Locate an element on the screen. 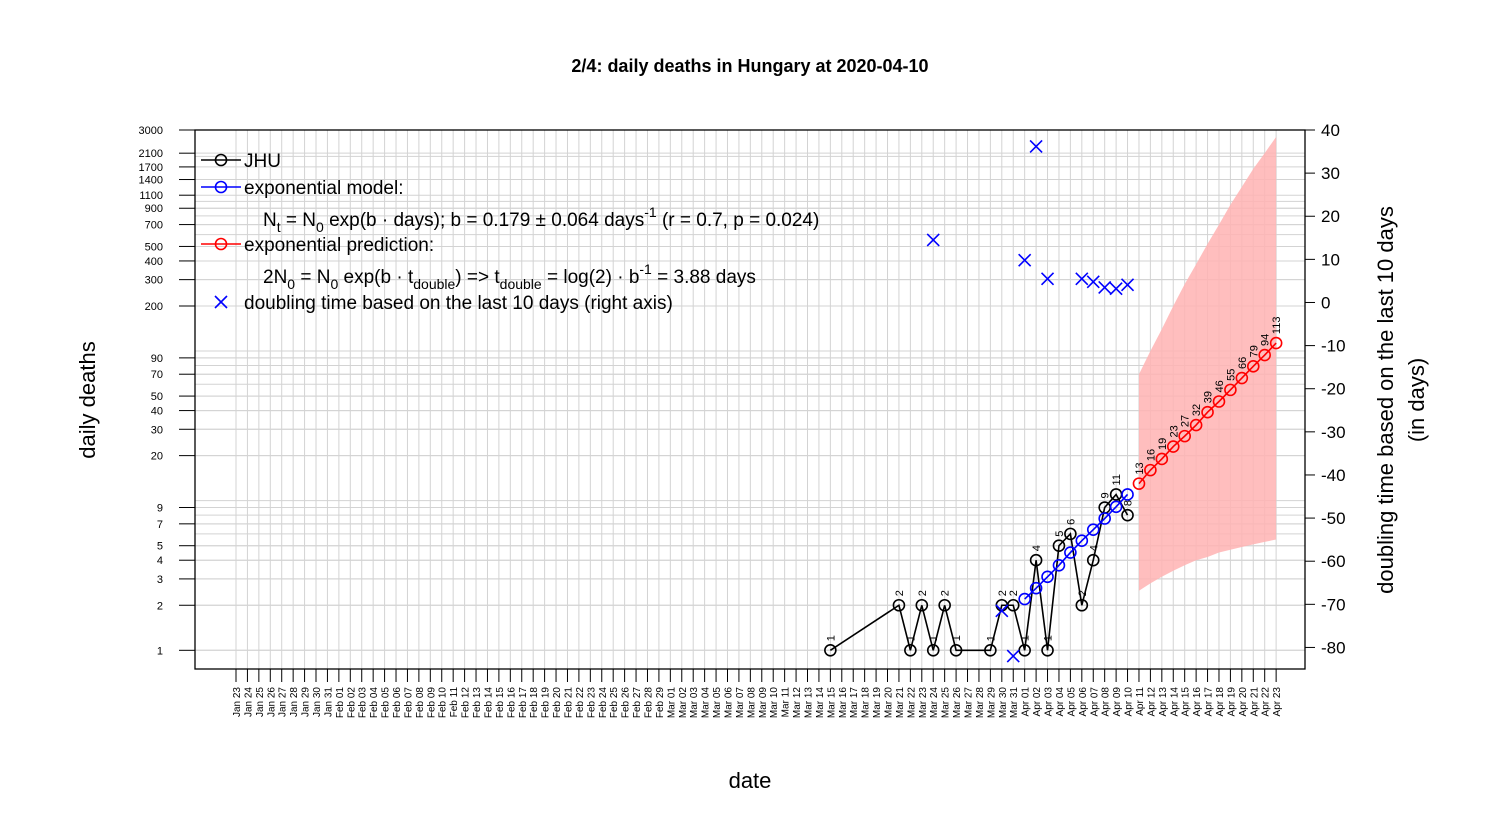 The height and width of the screenshot is (833, 1500). x-tick-label: Mar 23 is located at coordinates (923, 703).